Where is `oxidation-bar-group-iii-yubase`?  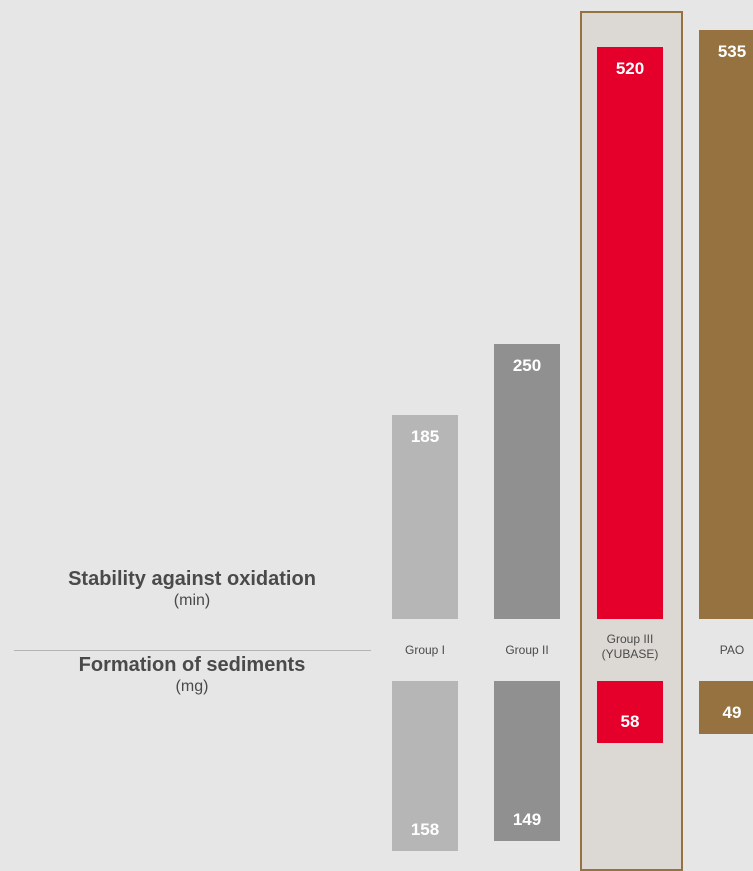 oxidation-bar-group-iii-yubase is located at coordinates (630, 333).